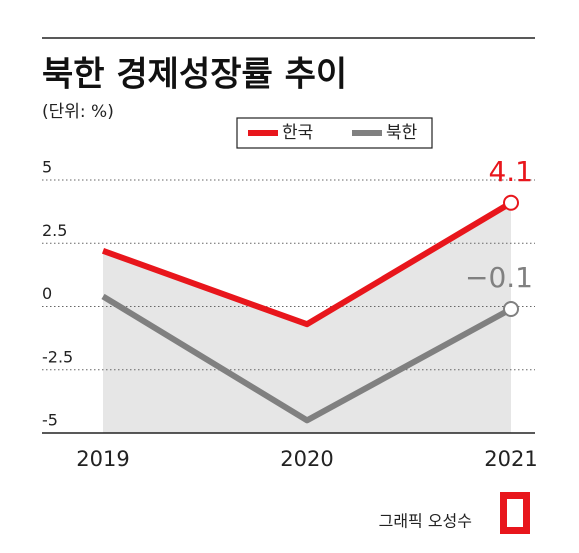 The image size is (579, 553). Describe the element at coordinates (306, 459) in the screenshot. I see `x-tick-label: 2020` at that location.